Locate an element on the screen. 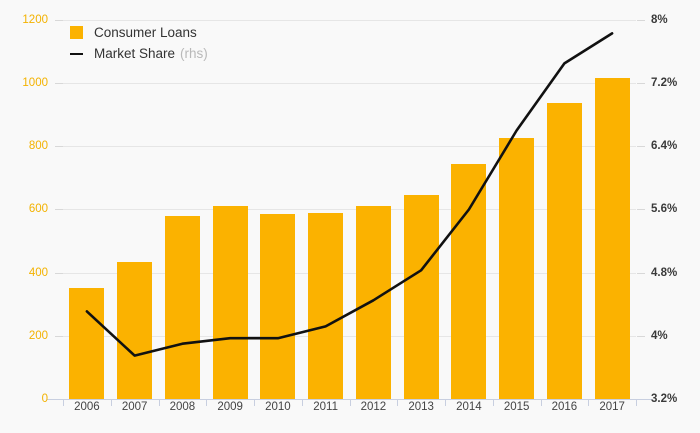 This screenshot has height=433, width=700. bar-2013 is located at coordinates (421, 297).